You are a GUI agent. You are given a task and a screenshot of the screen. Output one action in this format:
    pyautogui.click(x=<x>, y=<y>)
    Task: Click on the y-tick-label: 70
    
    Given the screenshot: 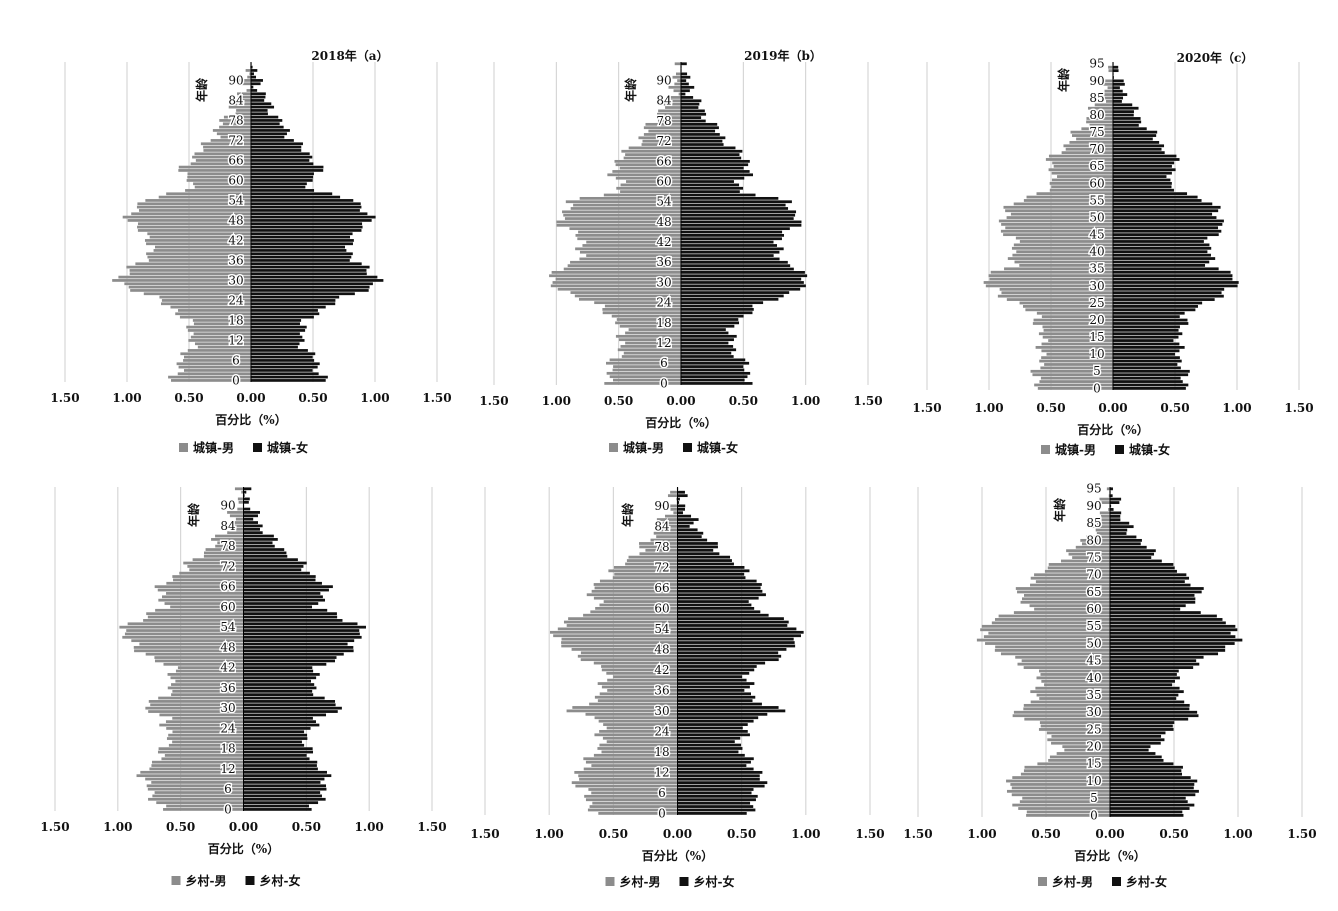 What is the action you would take?
    pyautogui.click(x=1096, y=149)
    